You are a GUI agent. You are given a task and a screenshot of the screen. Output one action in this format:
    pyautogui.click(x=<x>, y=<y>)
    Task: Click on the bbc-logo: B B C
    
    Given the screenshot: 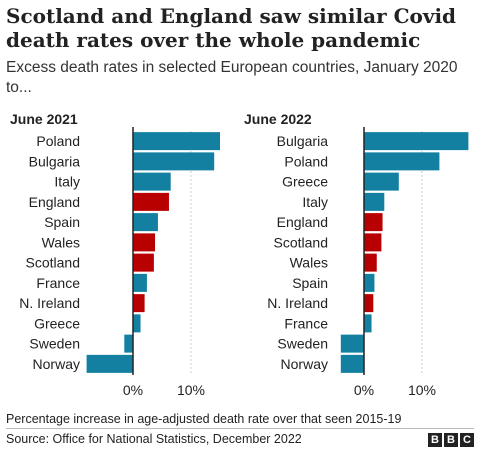 What is the action you would take?
    pyautogui.click(x=451, y=440)
    